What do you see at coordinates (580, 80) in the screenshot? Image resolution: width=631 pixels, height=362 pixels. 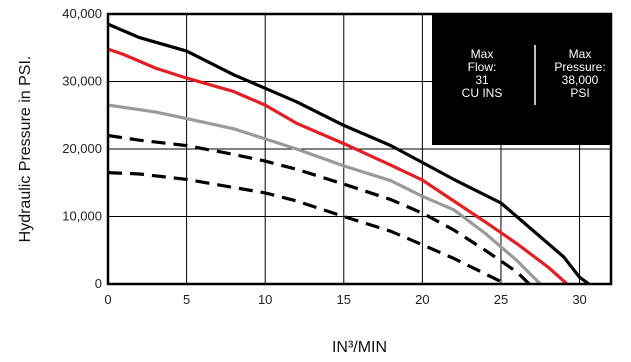 I see `info-text: 38,000` at bounding box center [580, 80].